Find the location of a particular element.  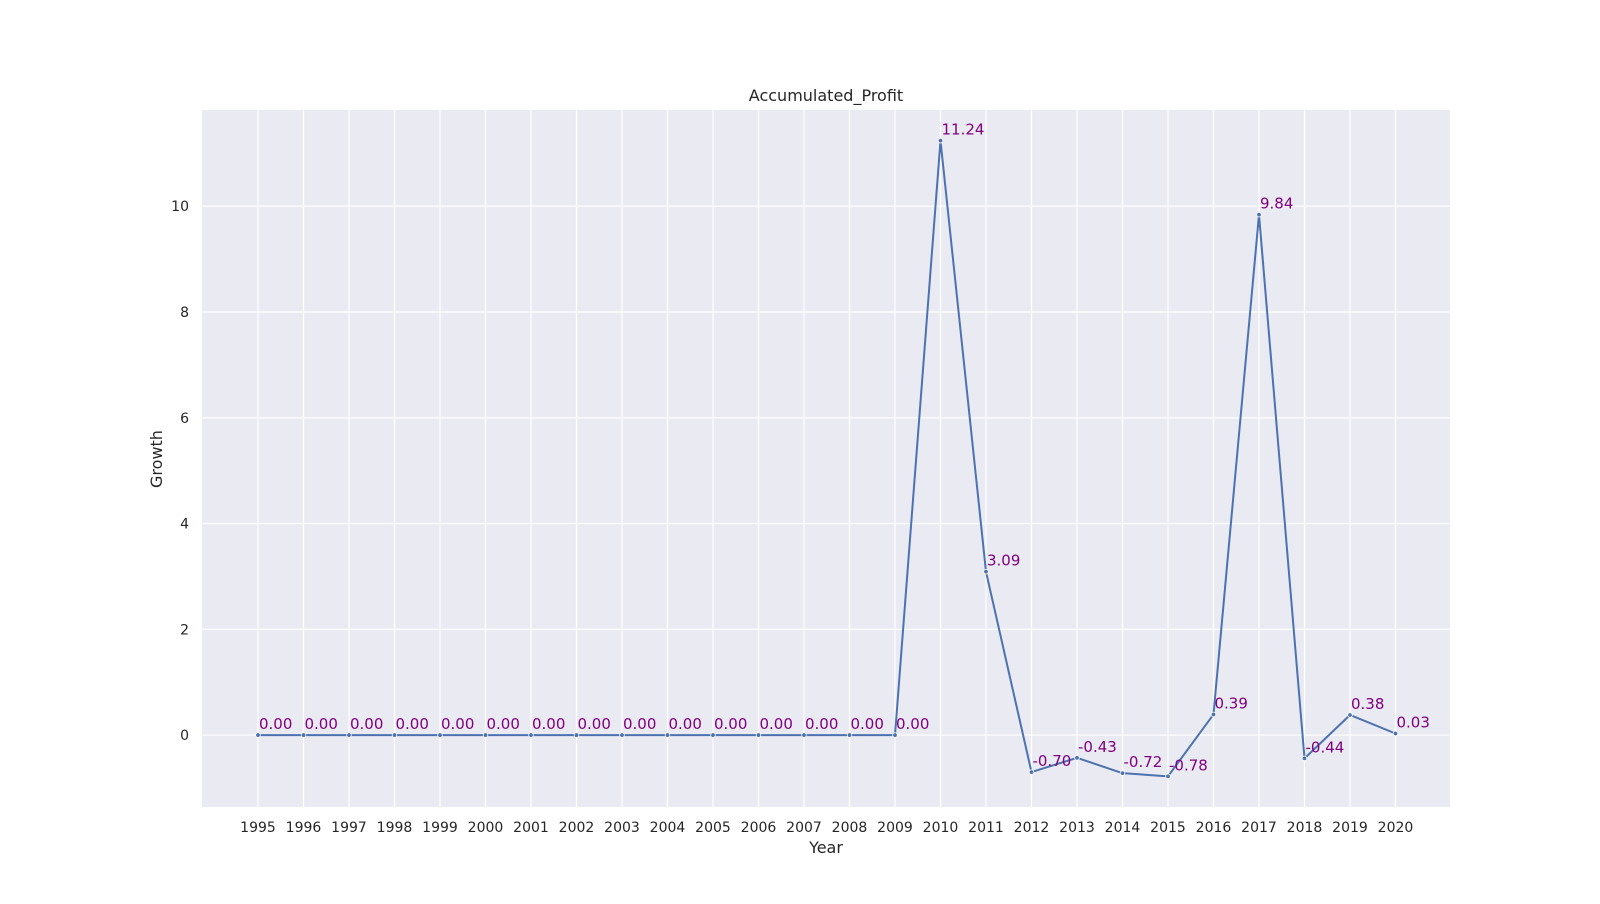

x-tick-label: 2000 is located at coordinates (486, 828).